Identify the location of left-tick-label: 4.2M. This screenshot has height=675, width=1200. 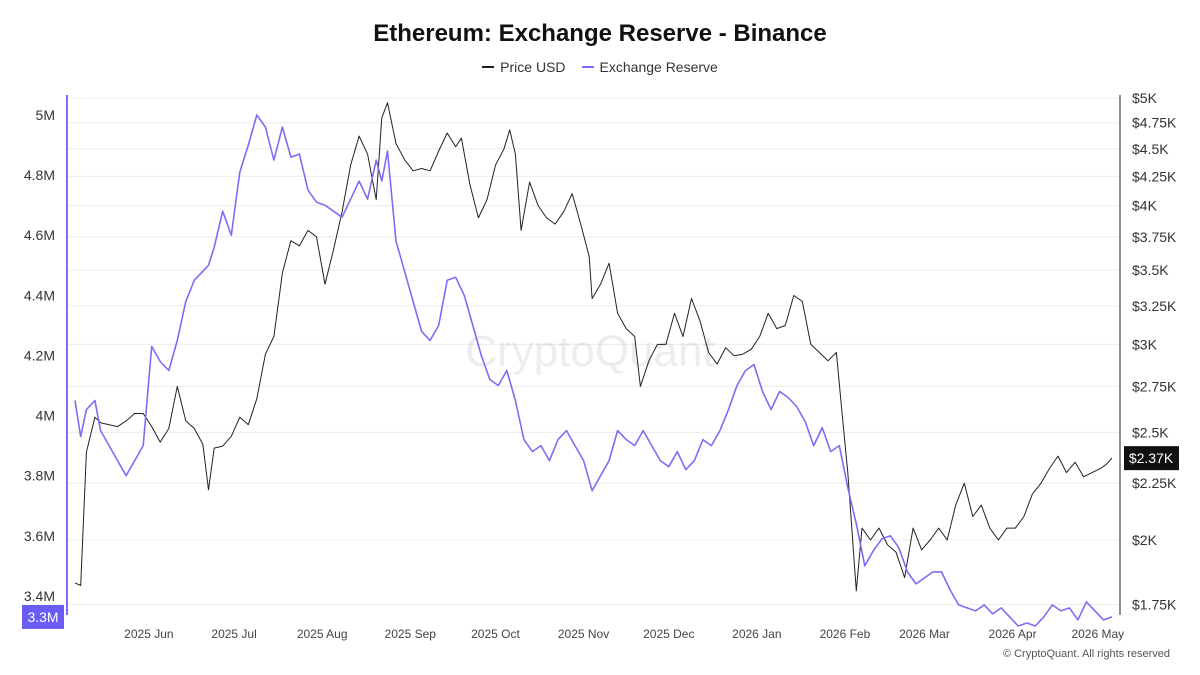
(39, 355).